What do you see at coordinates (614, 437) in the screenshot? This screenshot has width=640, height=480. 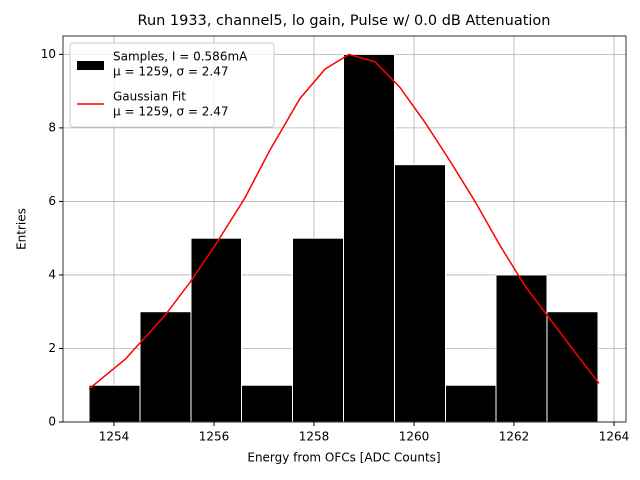 I see `x-tick-label: 1264` at bounding box center [614, 437].